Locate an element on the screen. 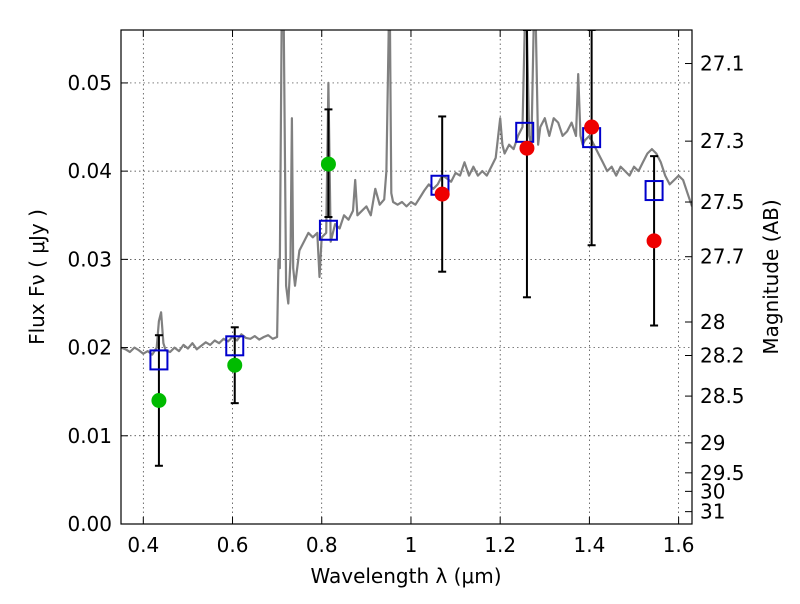 This screenshot has width=800, height=604. y-axis-right-label: Magnitude (AB) is located at coordinates (771, 276).